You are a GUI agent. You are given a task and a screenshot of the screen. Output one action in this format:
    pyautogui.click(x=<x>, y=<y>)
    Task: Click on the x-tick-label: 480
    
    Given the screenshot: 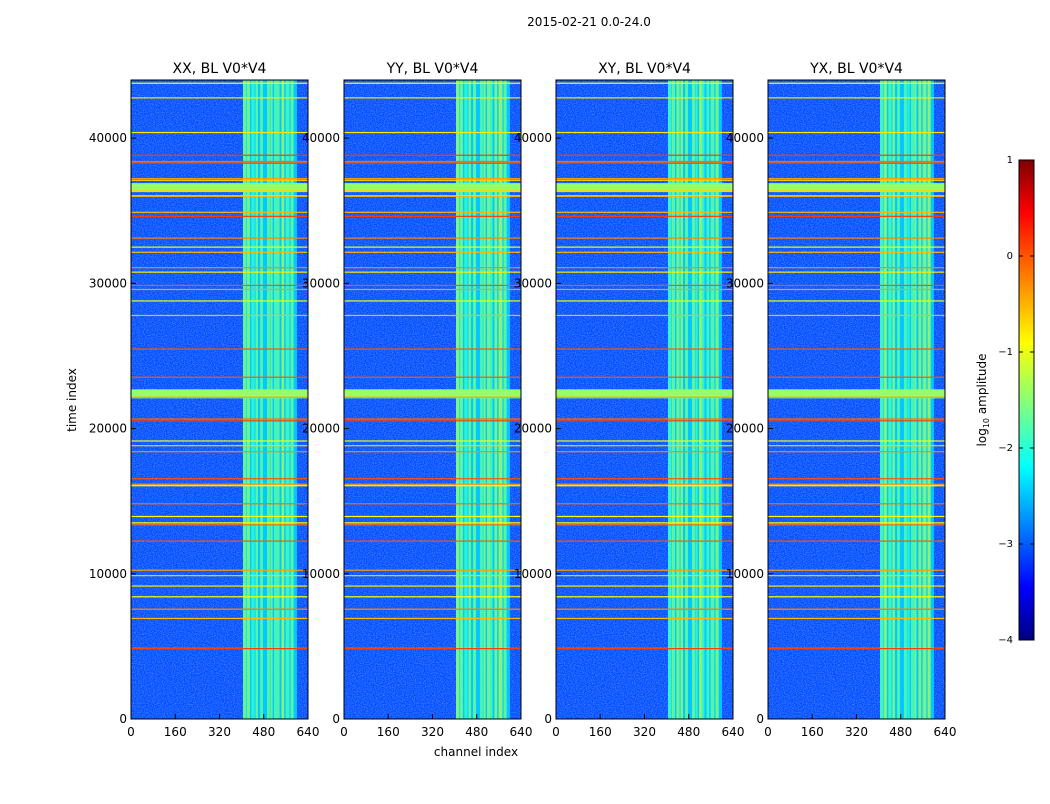 What is the action you would take?
    pyautogui.click(x=688, y=732)
    